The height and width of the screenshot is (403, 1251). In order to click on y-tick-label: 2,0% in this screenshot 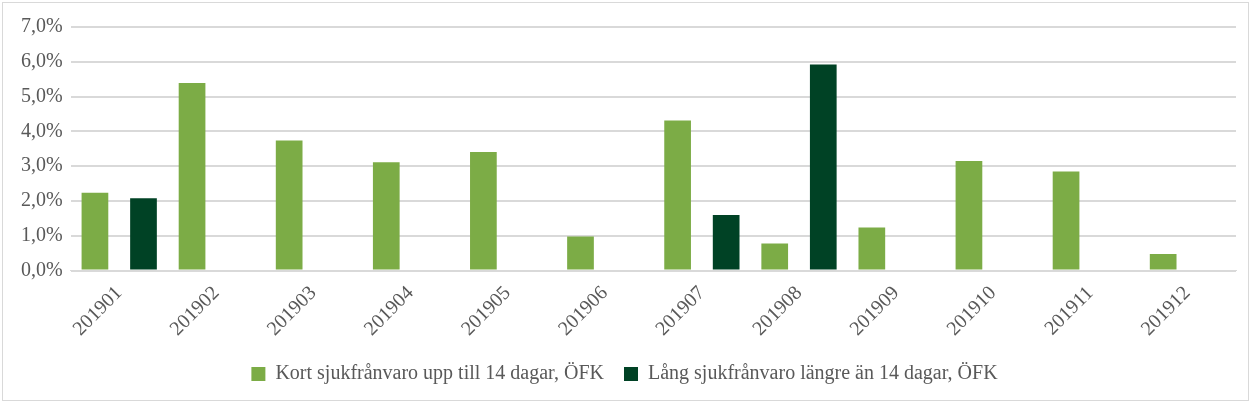, I will do `click(41, 199)`.